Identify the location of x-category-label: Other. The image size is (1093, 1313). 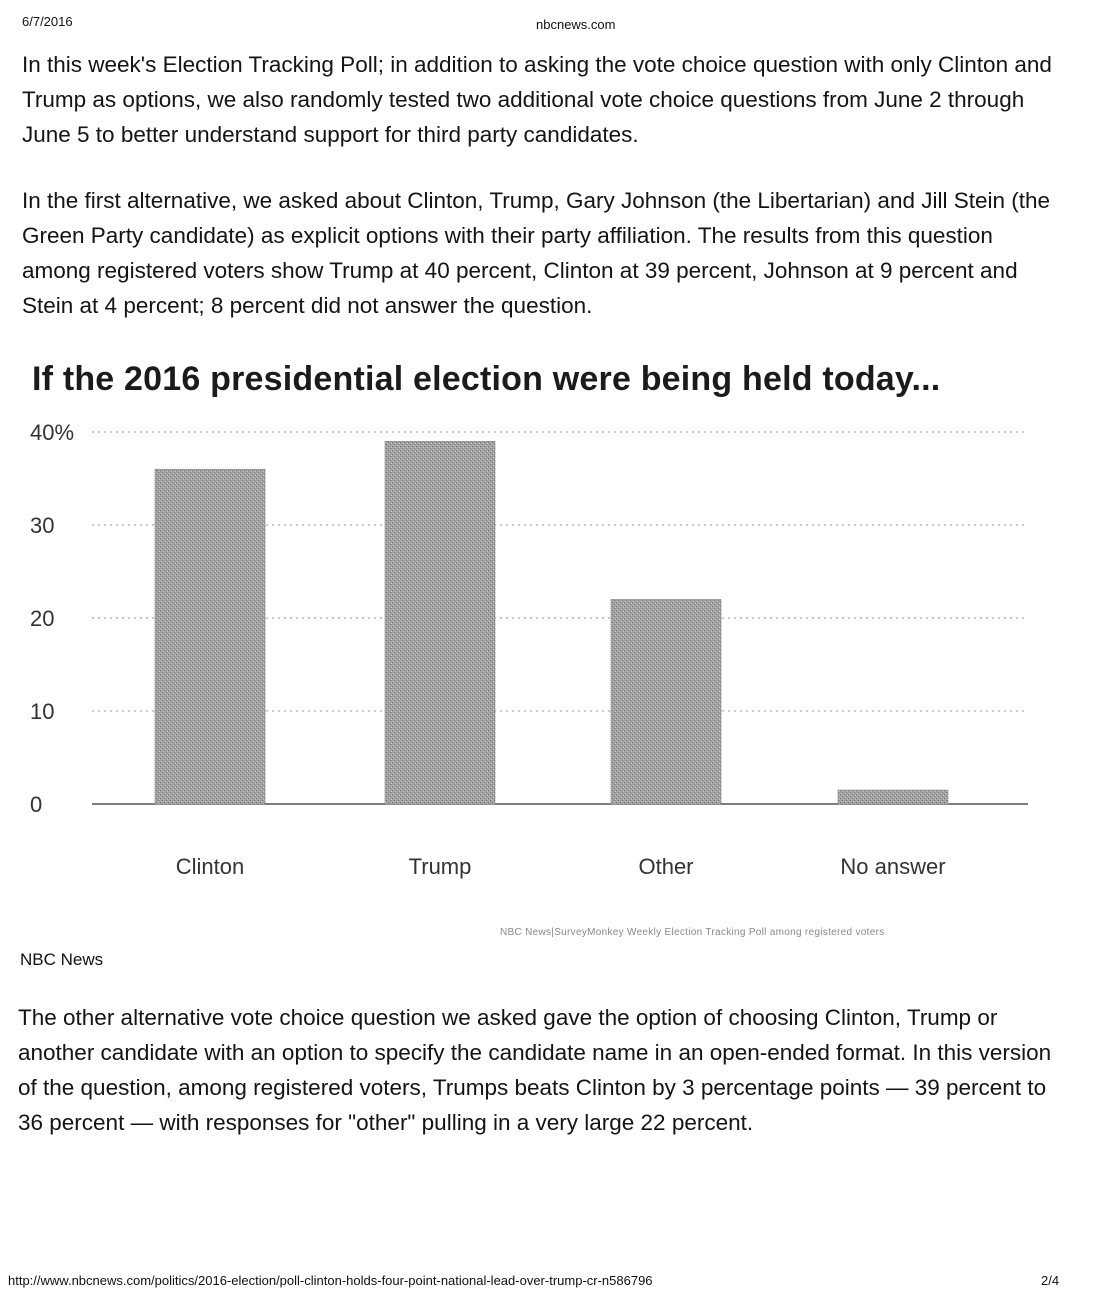
(665, 866).